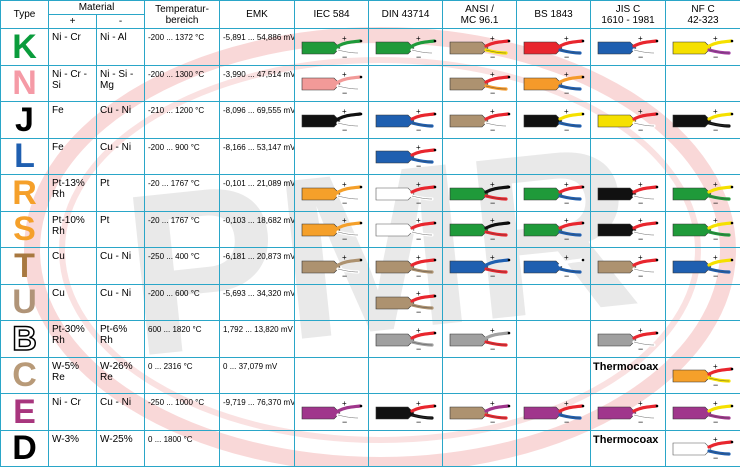 The image size is (740, 467). What do you see at coordinates (25, 193) in the screenshot?
I see `type-letter-r: R` at bounding box center [25, 193].